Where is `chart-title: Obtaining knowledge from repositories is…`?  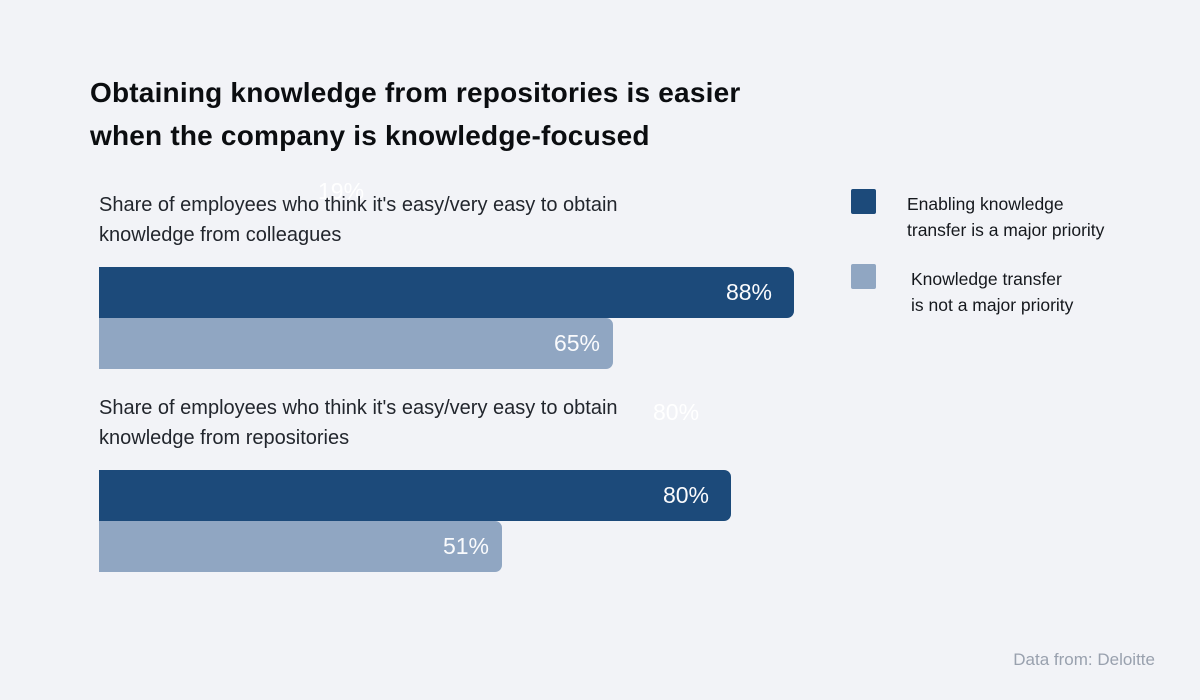 chart-title: Obtaining knowledge from repositories is… is located at coordinates (415, 114).